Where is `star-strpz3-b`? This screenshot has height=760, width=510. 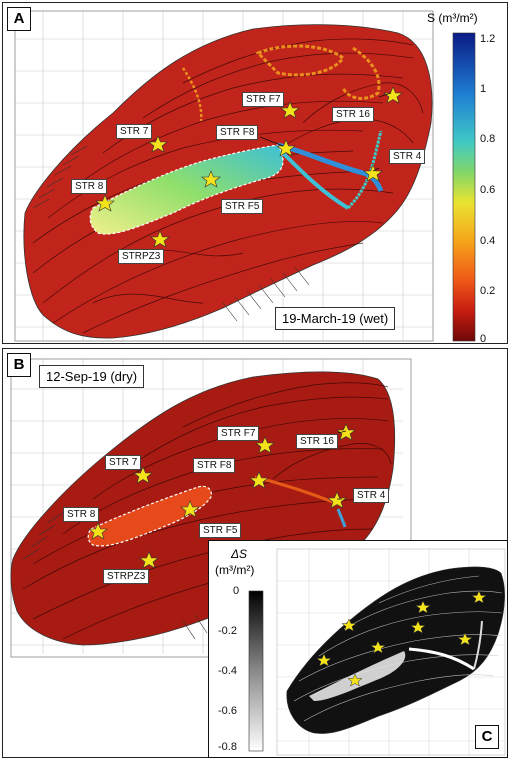
star-strpz3-b is located at coordinates (149, 560).